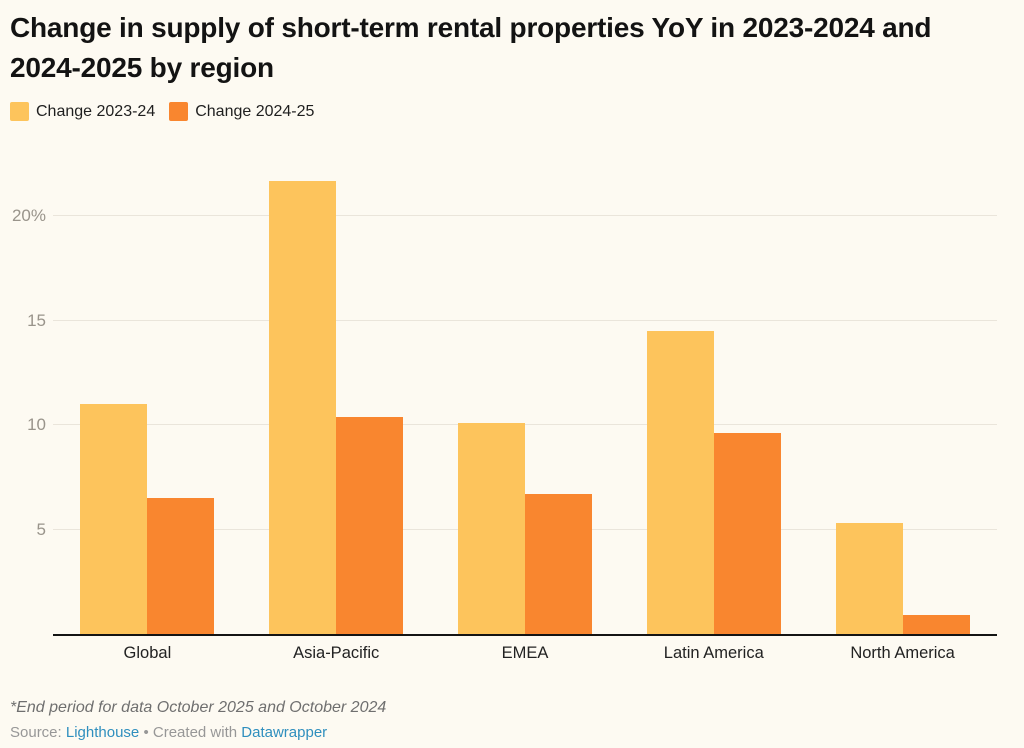 The width and height of the screenshot is (1024, 748). What do you see at coordinates (102, 732) in the screenshot?
I see `source-link-lighthouse: Lighthouse` at bounding box center [102, 732].